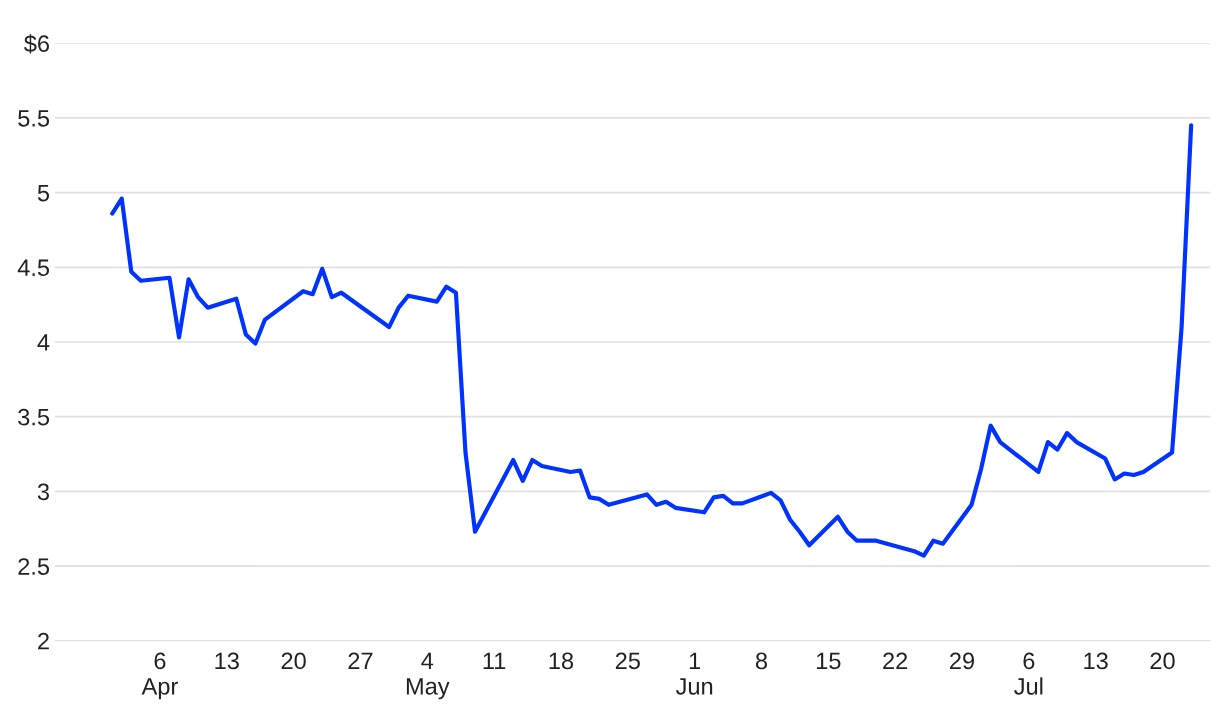  Describe the element at coordinates (494, 661) in the screenshot. I see `x-tick-label: 11` at that location.